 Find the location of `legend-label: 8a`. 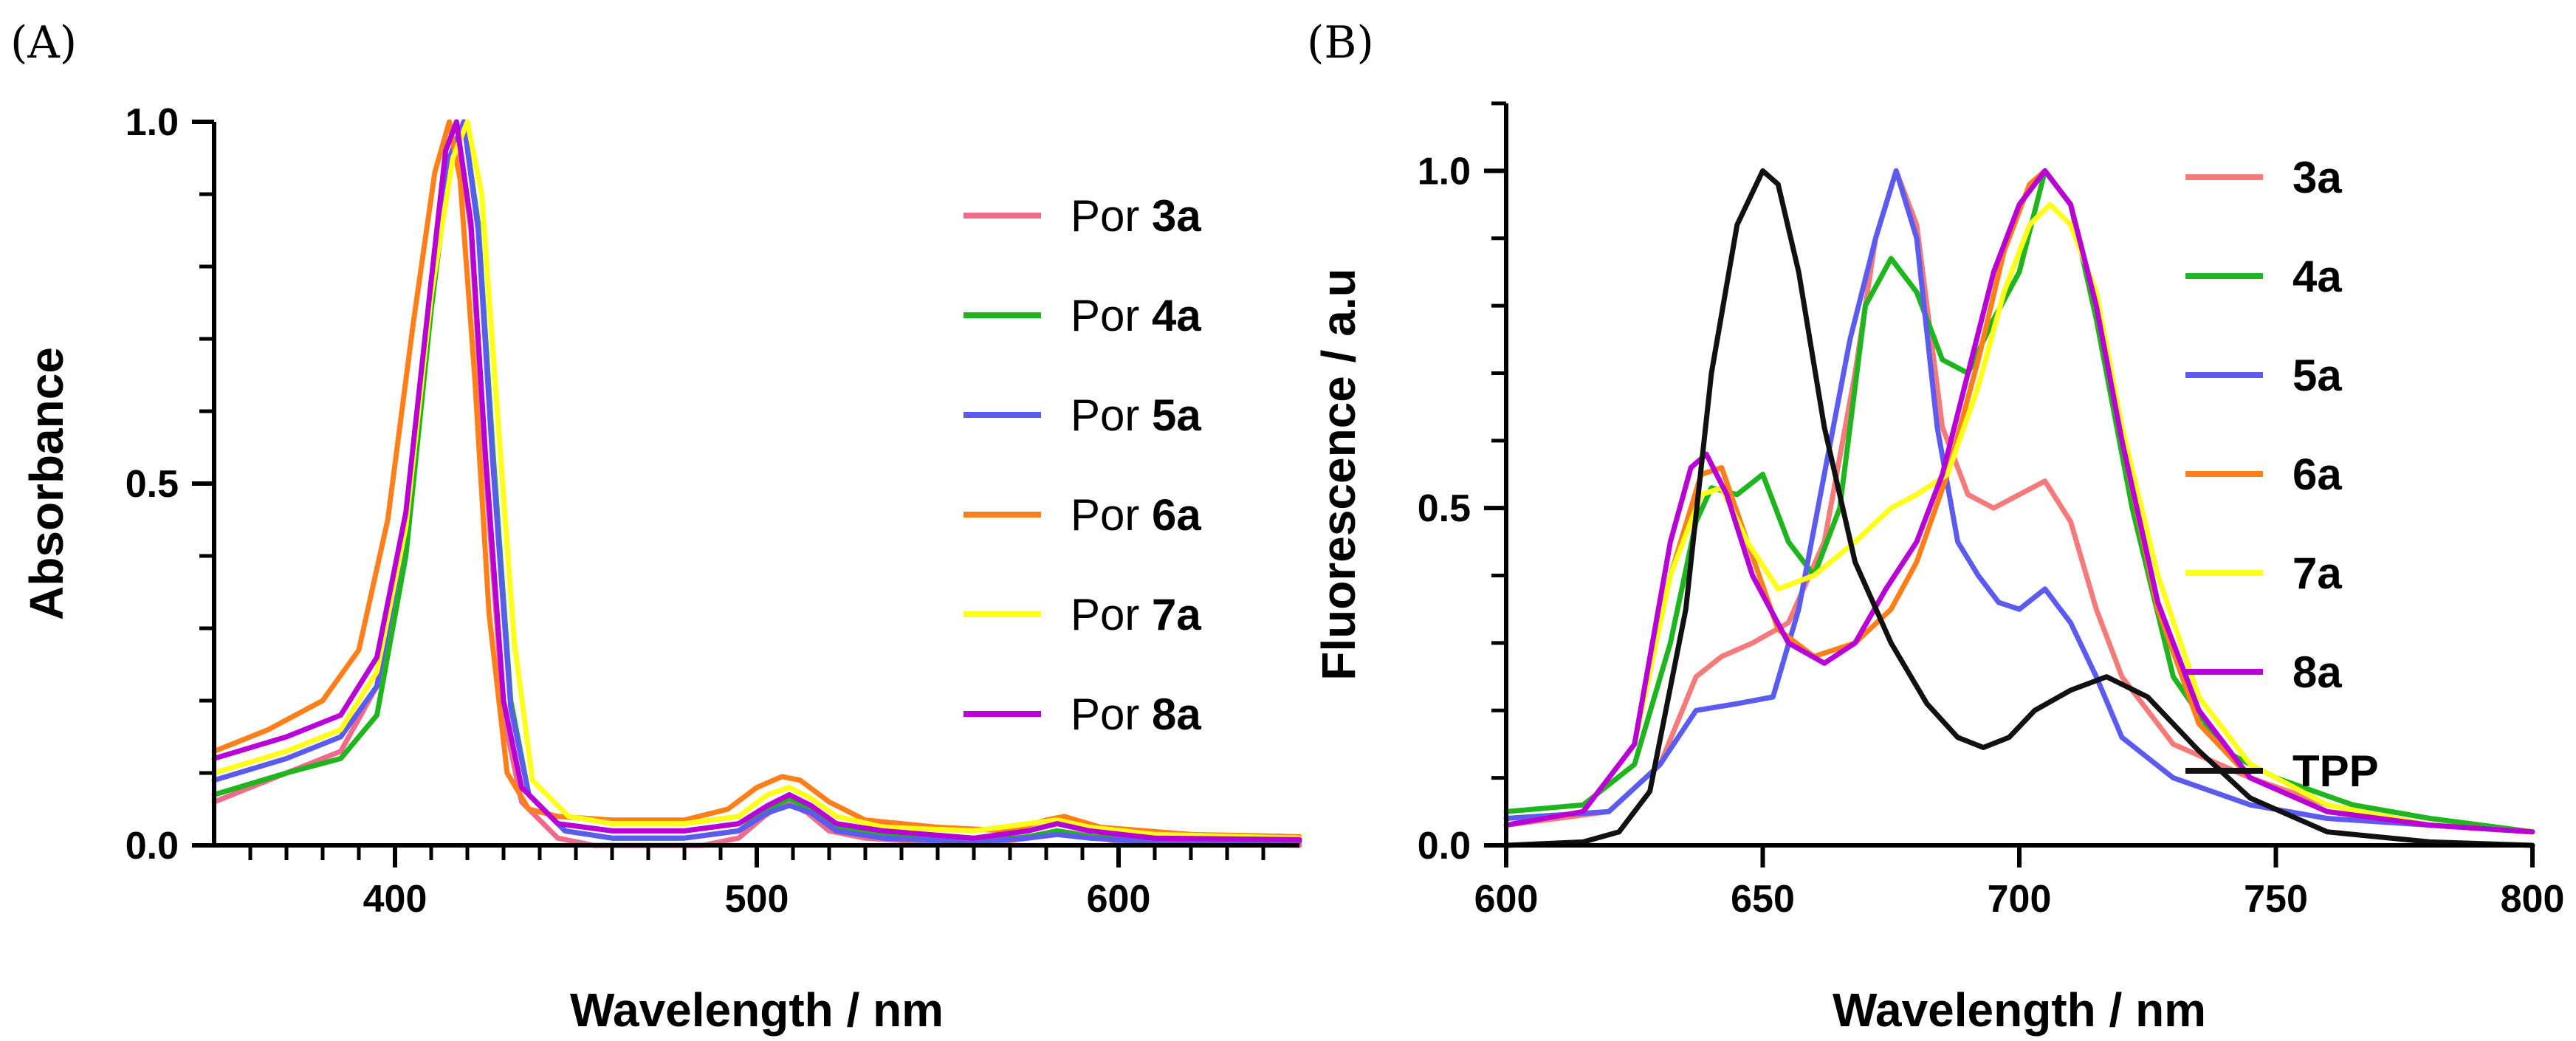

legend-label: 8a is located at coordinates (2317, 672).